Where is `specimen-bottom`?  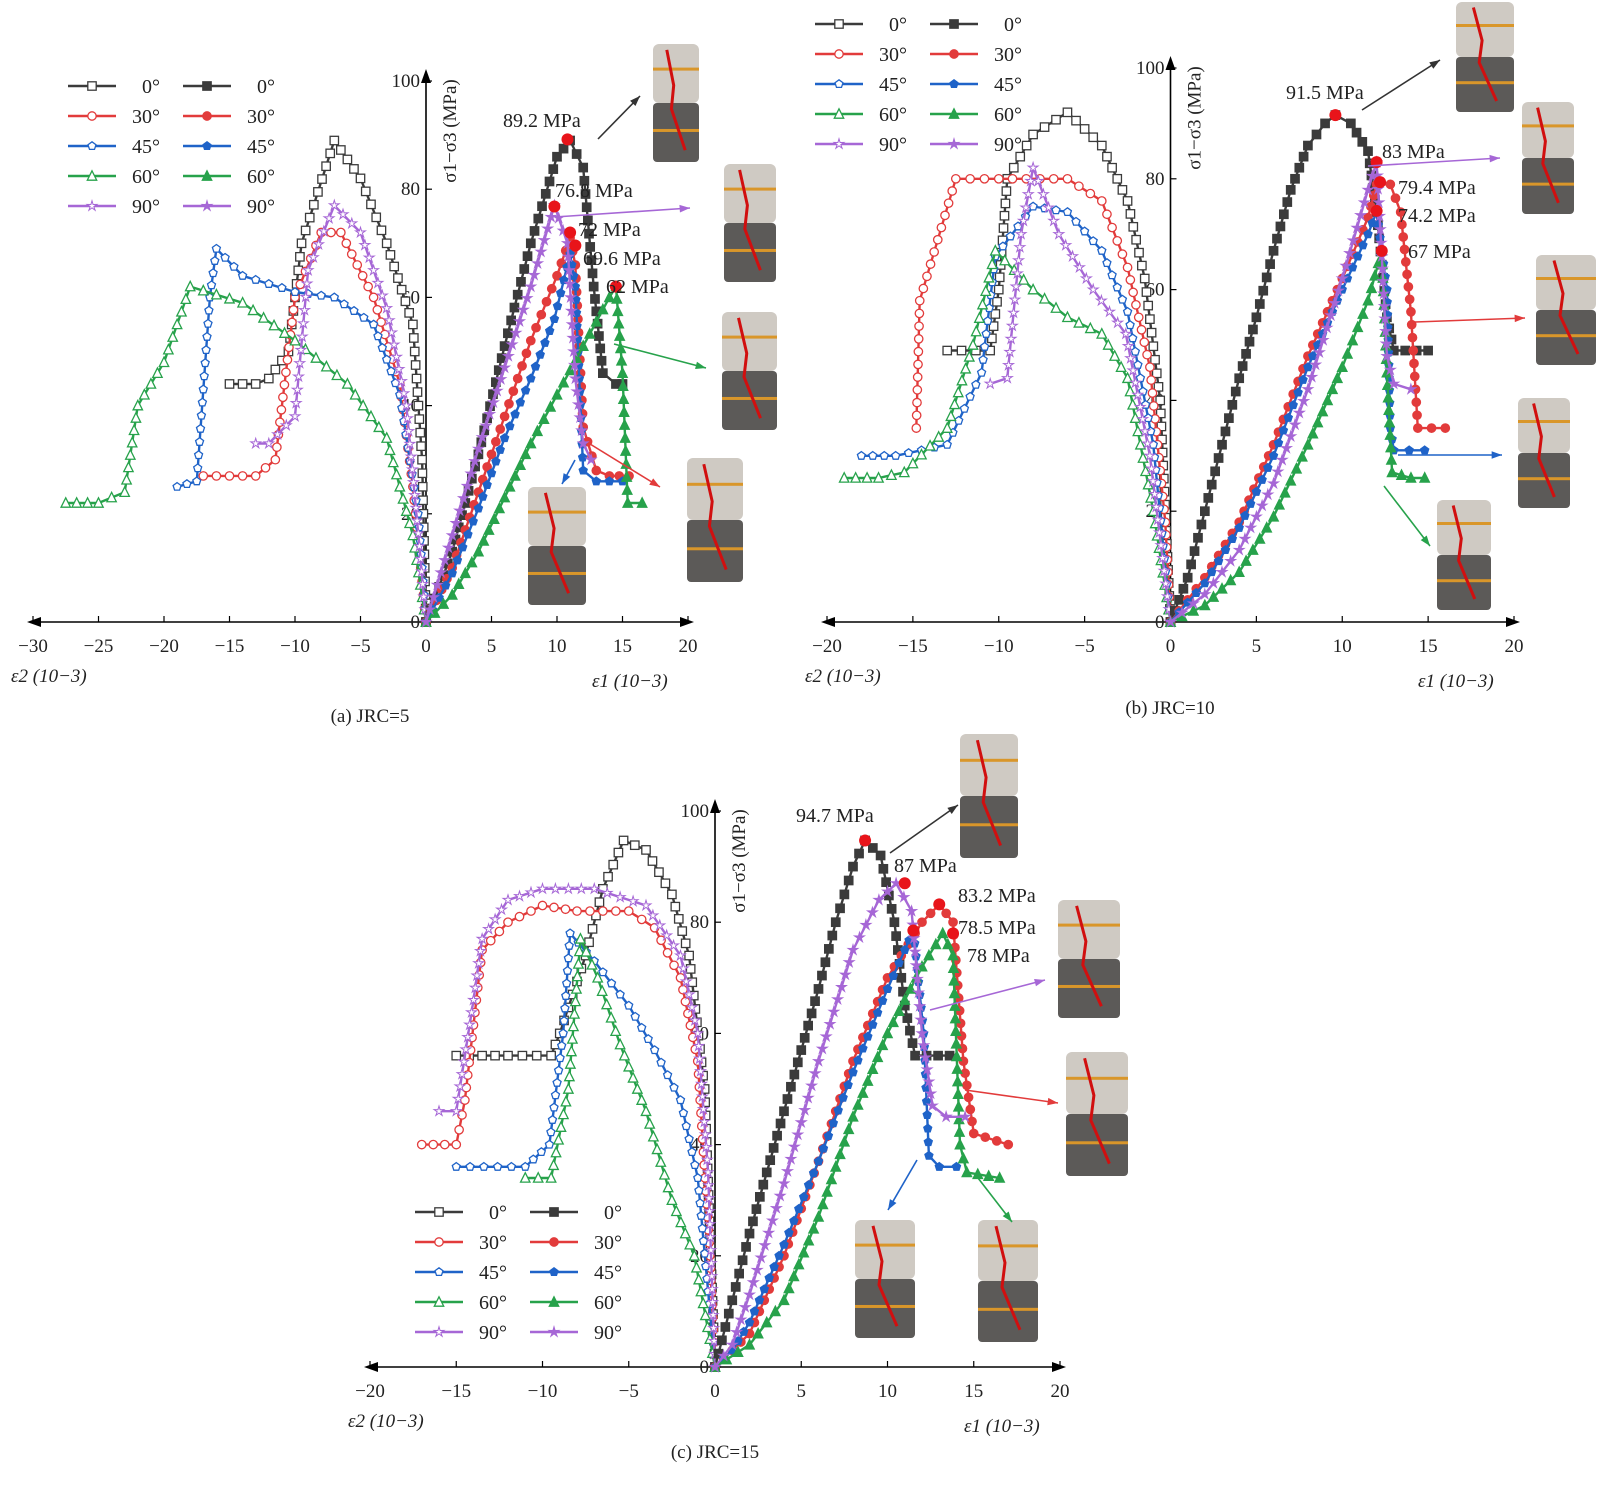
specimen-bottom is located at coordinates (1548, 186).